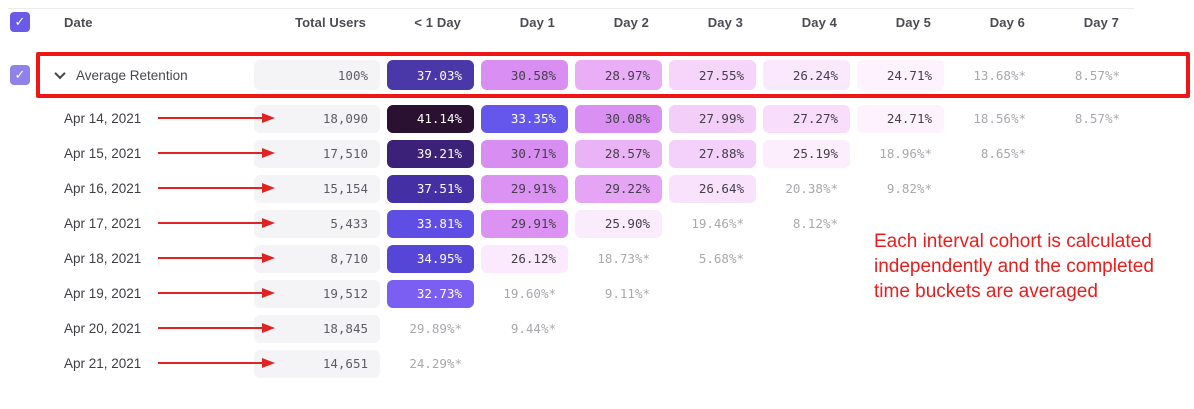 The height and width of the screenshot is (409, 1194). What do you see at coordinates (571, 363) in the screenshot?
I see `cohort-row-apr-21-2021: Apr 21, 2021 14,651 24.29%*` at bounding box center [571, 363].